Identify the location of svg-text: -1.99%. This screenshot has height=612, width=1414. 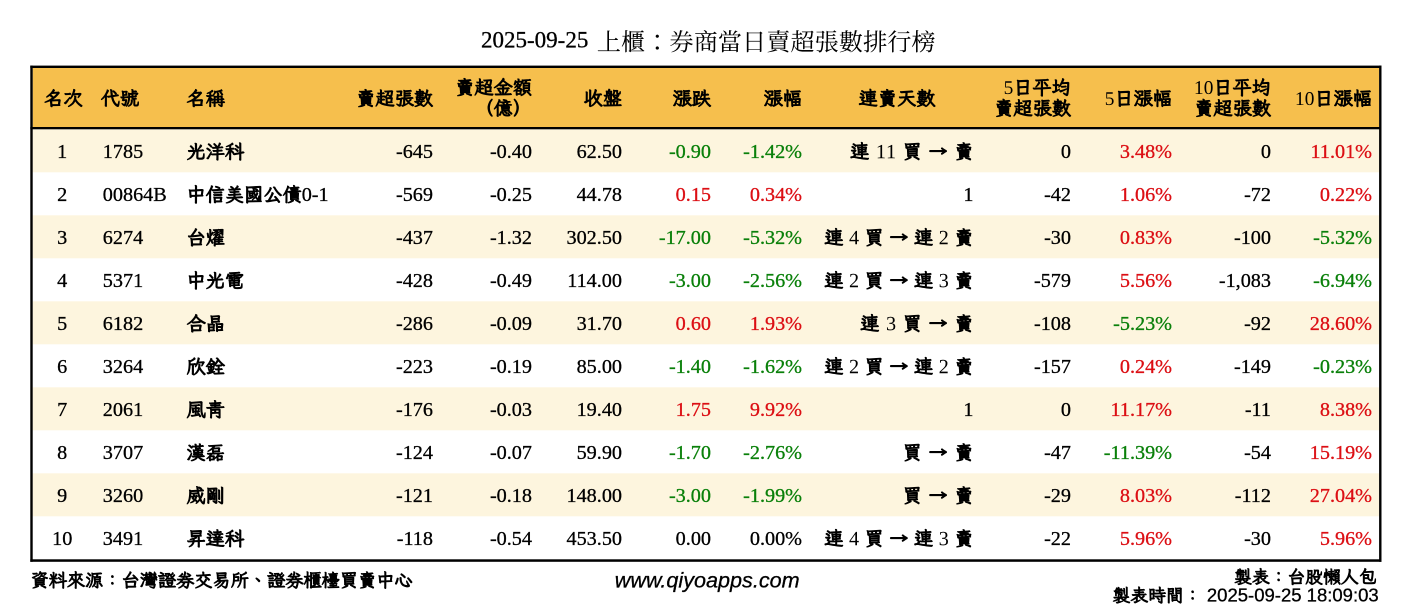
(772, 496).